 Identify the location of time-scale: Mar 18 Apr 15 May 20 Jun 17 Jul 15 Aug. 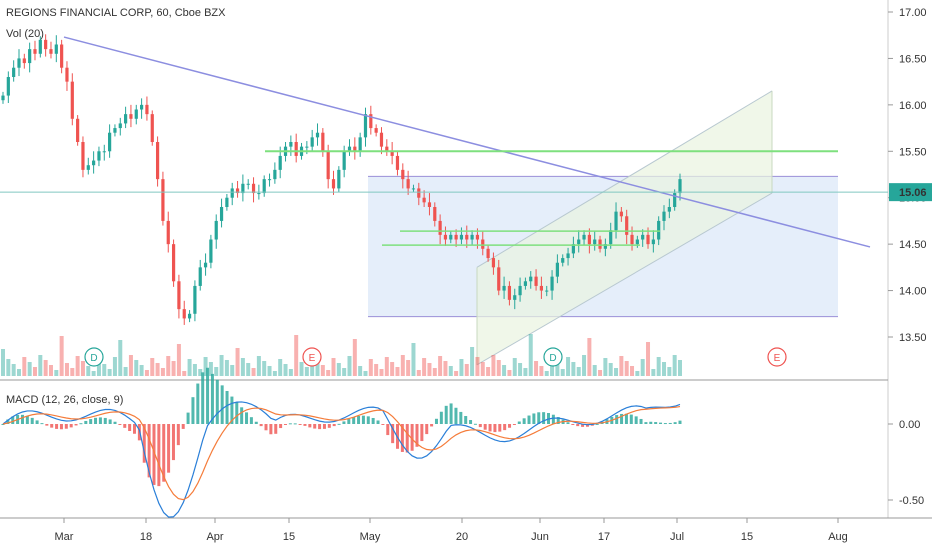
(451, 530).